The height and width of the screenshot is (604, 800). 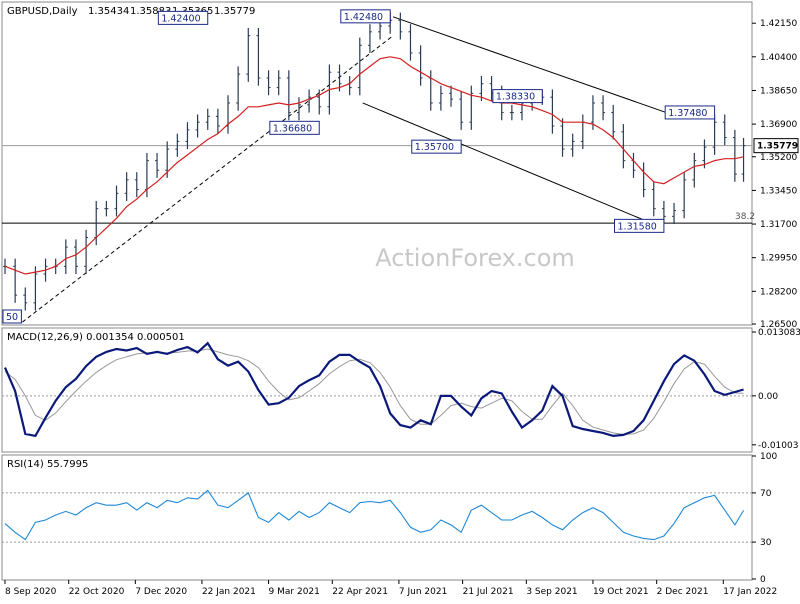 What do you see at coordinates (360, 592) in the screenshot?
I see `x-axis-tick-label: 22 Apr 2021` at bounding box center [360, 592].